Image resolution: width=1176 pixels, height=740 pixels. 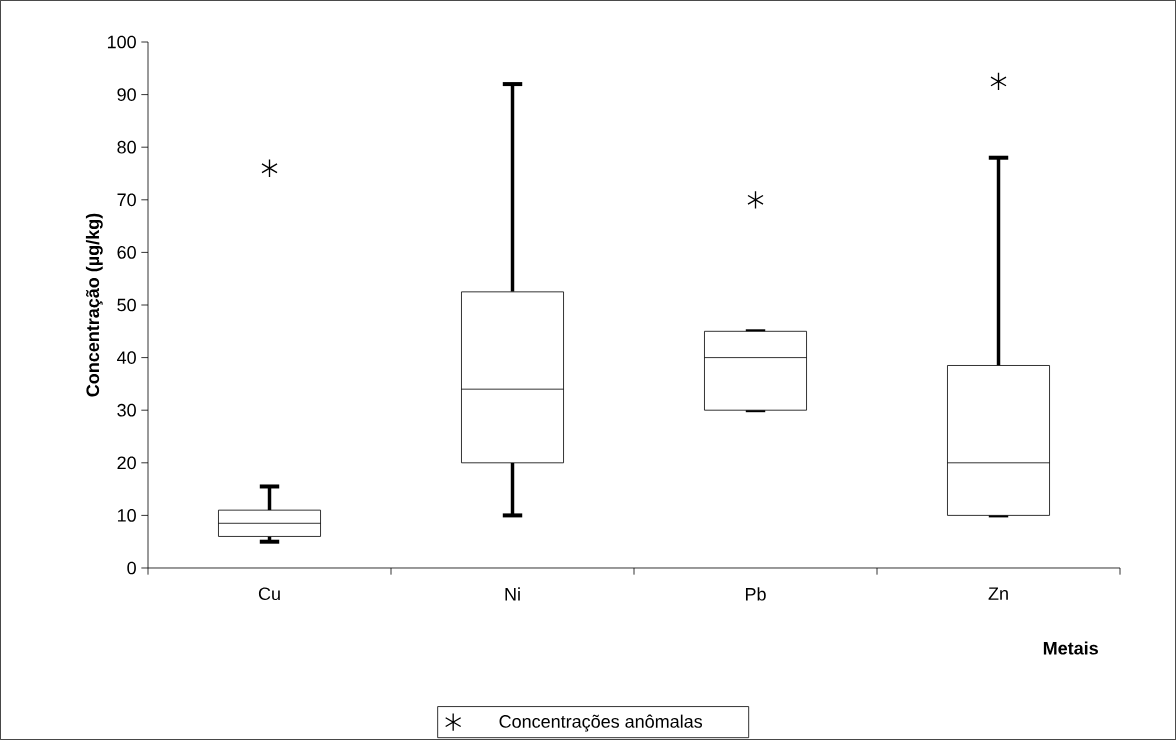 What do you see at coordinates (126, 305) in the screenshot?
I see `y-tick-label: 50` at bounding box center [126, 305].